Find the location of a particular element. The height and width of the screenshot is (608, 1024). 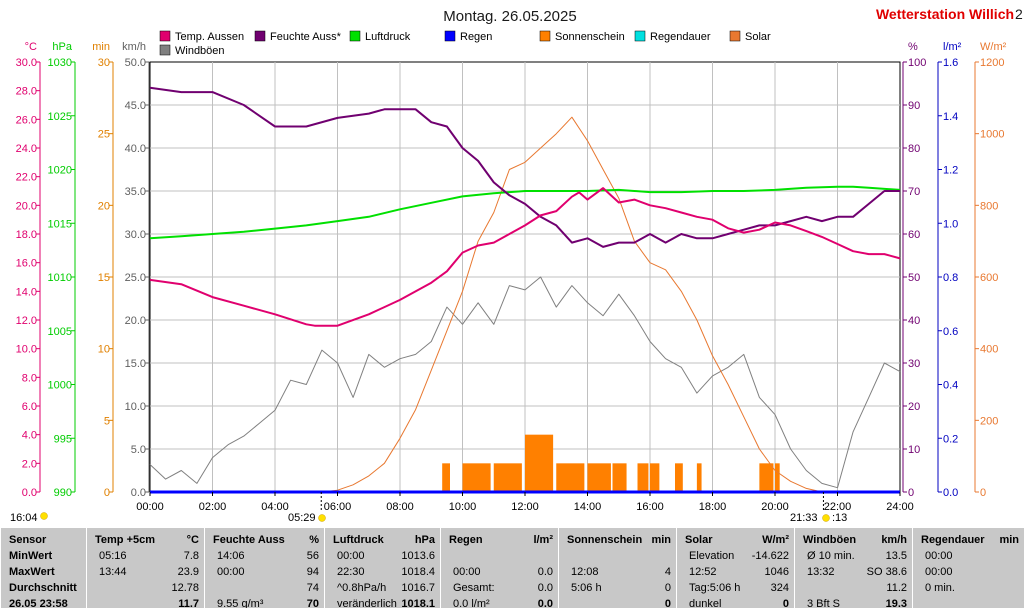

temp-tick-label: 6.0 is located at coordinates (29, 407).